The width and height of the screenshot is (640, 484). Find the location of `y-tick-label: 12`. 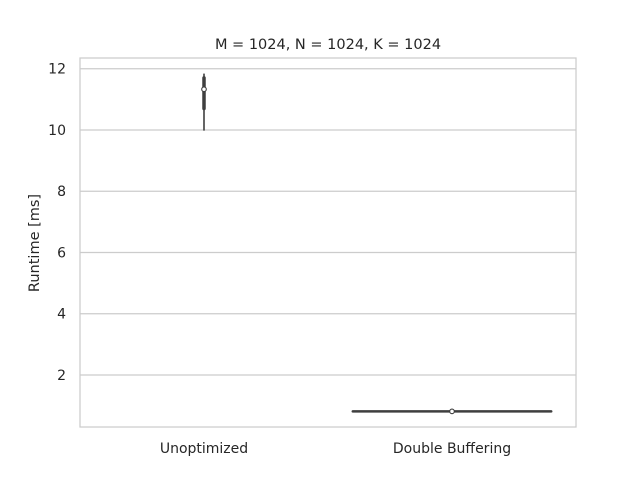

y-tick-label: 12 is located at coordinates (57, 70).